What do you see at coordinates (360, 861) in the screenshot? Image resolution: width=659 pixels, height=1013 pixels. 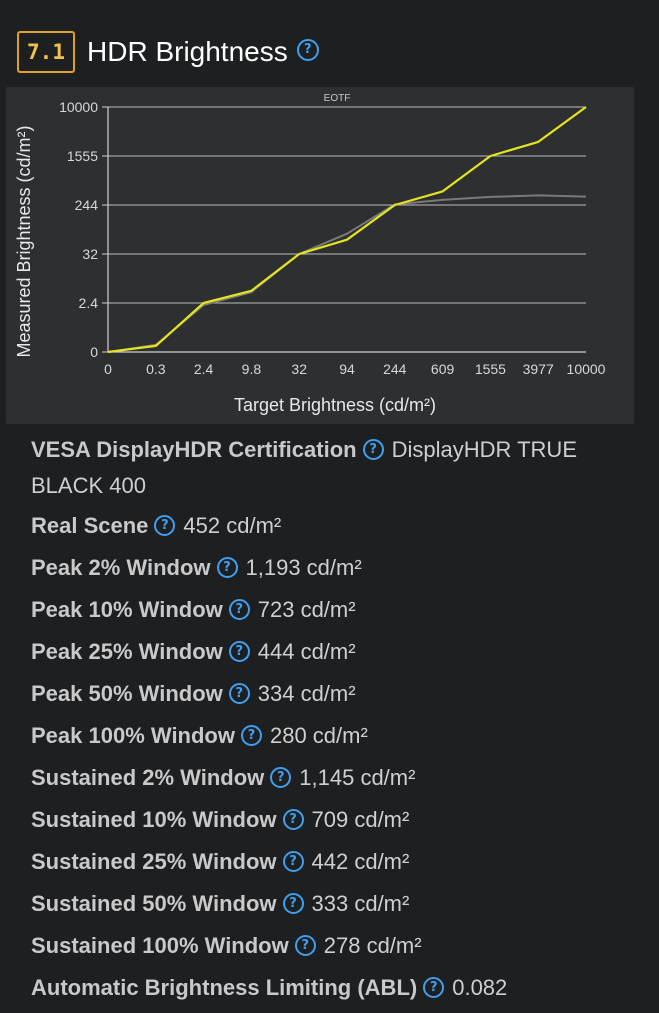 I see `spec-value: 442 cd/m²` at bounding box center [360, 861].